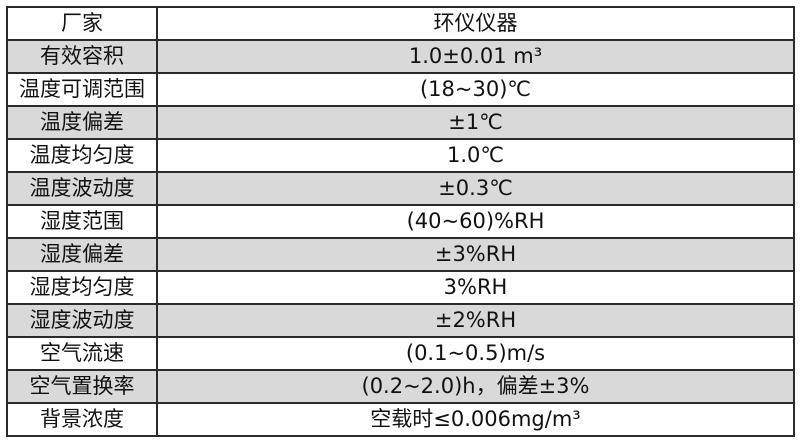 The image size is (800, 444). Describe the element at coordinates (475, 89) in the screenshot. I see `spec-value: (18~30)℃` at that location.